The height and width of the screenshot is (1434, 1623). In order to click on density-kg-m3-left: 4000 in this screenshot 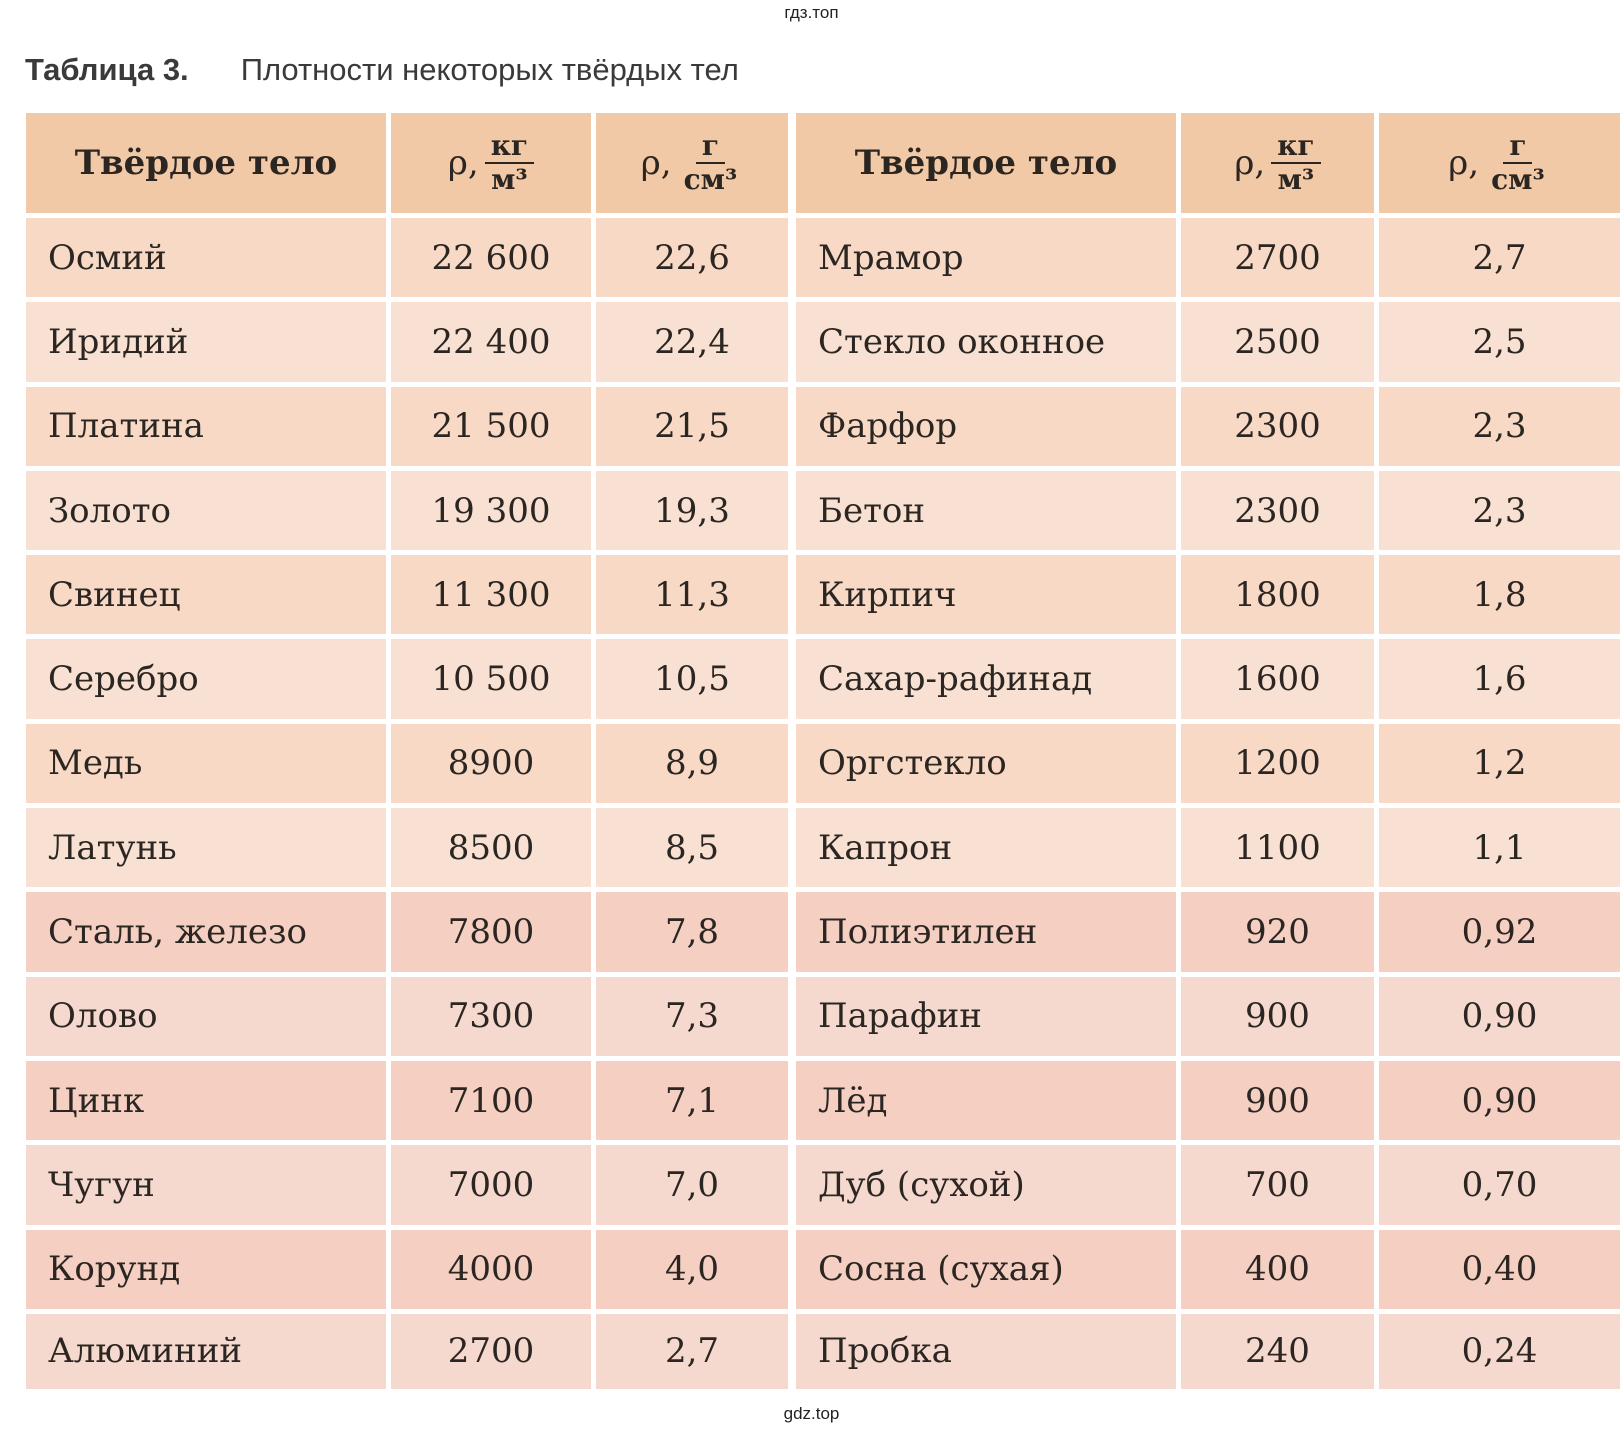, I will do `click(493, 1271)`.